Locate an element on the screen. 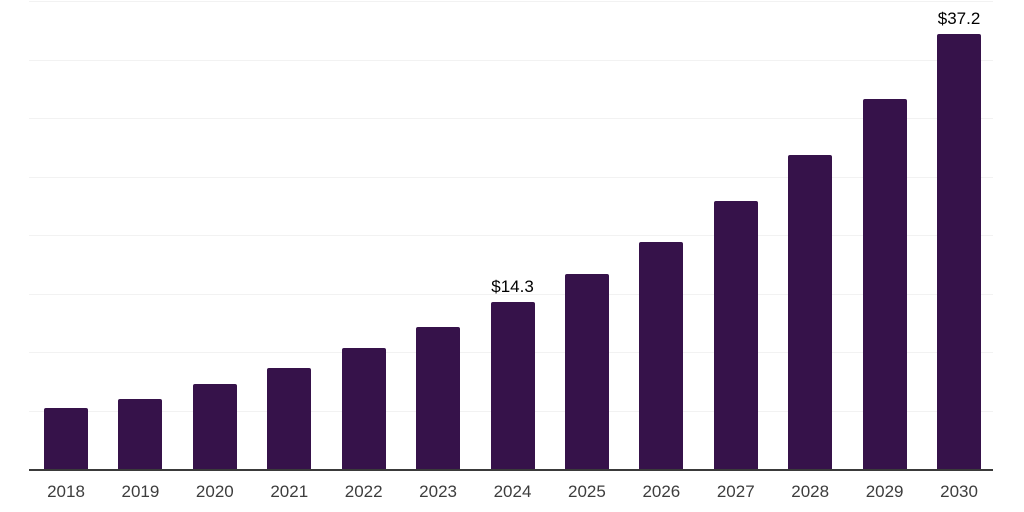  value-label-2024: $14.3 is located at coordinates (512, 286).